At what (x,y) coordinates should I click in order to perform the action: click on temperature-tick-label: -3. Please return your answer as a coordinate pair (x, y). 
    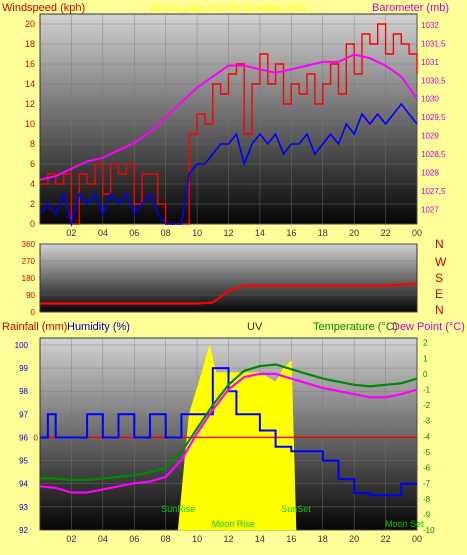
    Looking at the image, I should click on (427, 421).